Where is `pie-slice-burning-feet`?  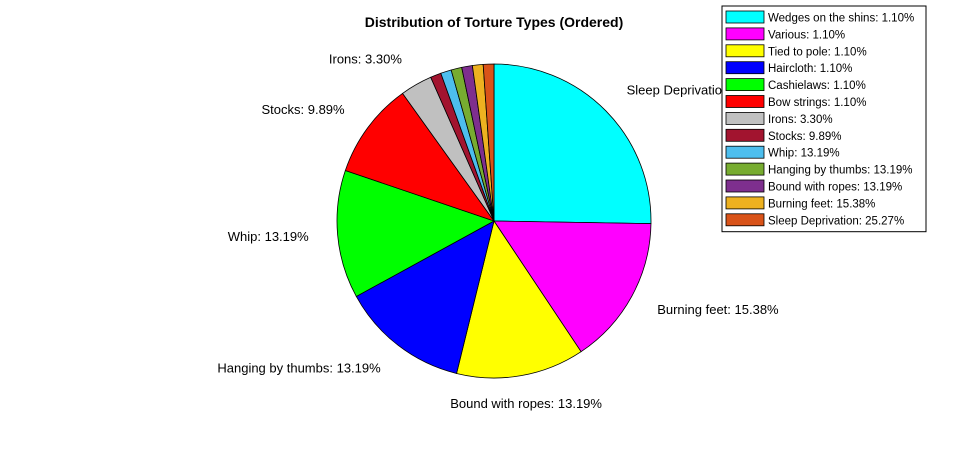 pie-slice-burning-feet is located at coordinates (572, 286).